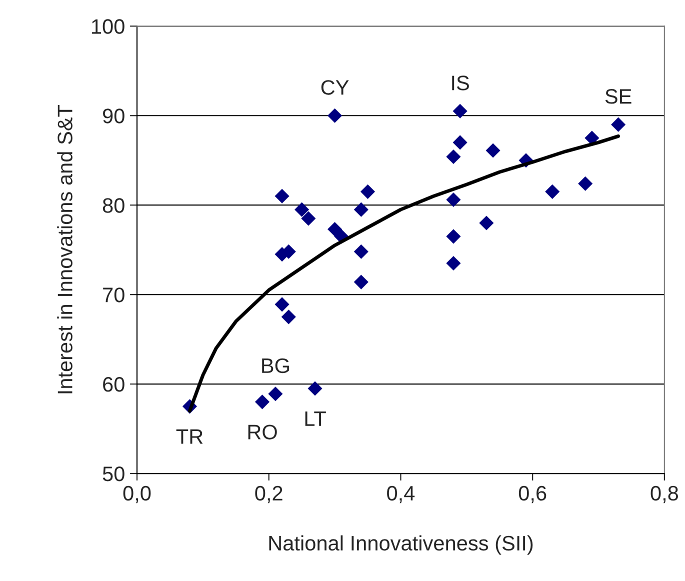 Image resolution: width=685 pixels, height=581 pixels. I want to click on y-tick-label: 80, so click(113, 205).